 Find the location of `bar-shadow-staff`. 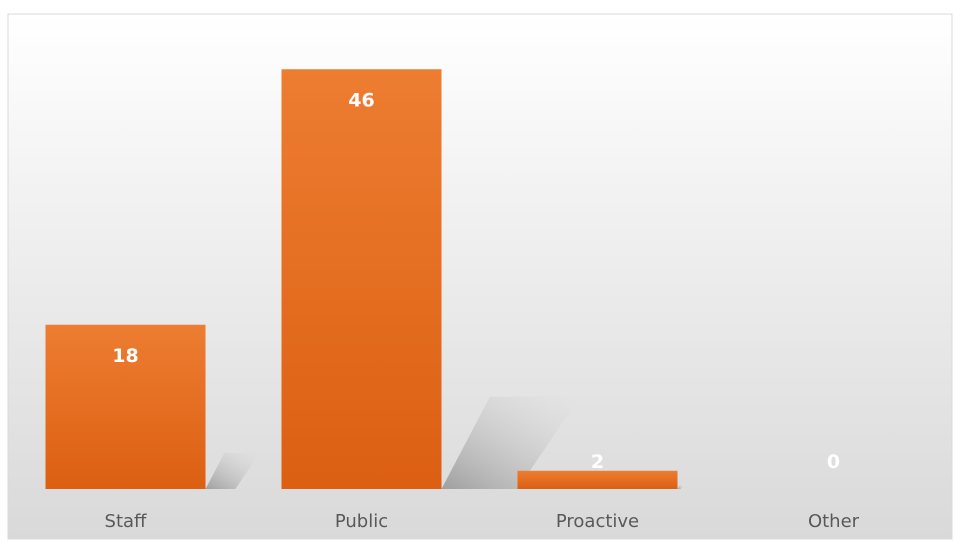

bar-shadow-staff is located at coordinates (232, 470).